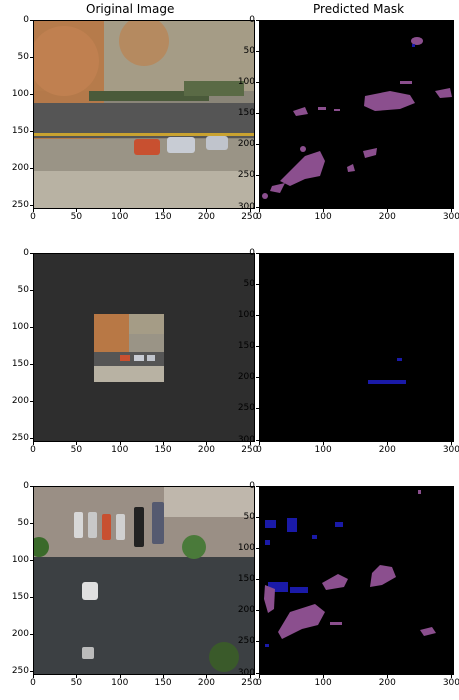 Image resolution: width=459 pixels, height=700 pixels. I want to click on x-tick-label: 250, so click(250, 217).